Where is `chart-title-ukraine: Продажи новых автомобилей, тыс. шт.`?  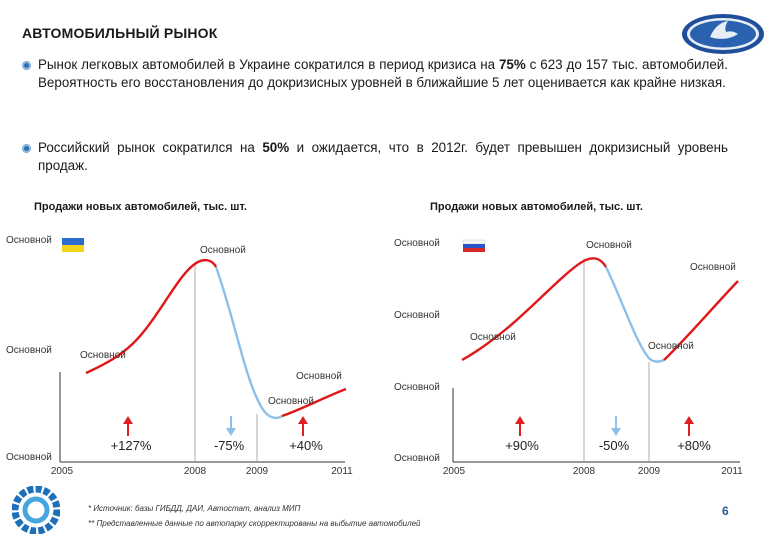 chart-title-ukraine: Продажи новых автомобилей, тыс. шт. is located at coordinates (140, 207).